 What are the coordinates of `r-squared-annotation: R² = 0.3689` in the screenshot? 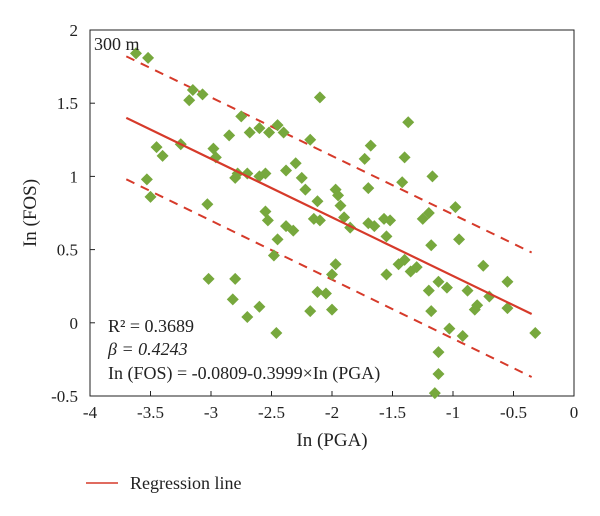 It's located at (151, 326).